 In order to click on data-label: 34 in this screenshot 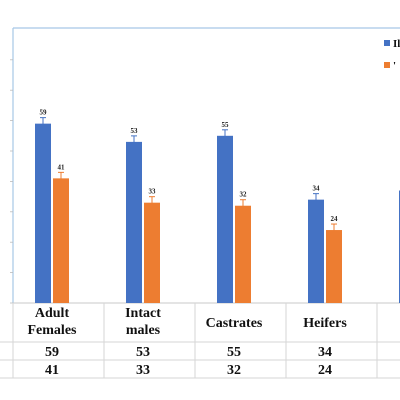, I will do `click(317, 189)`.